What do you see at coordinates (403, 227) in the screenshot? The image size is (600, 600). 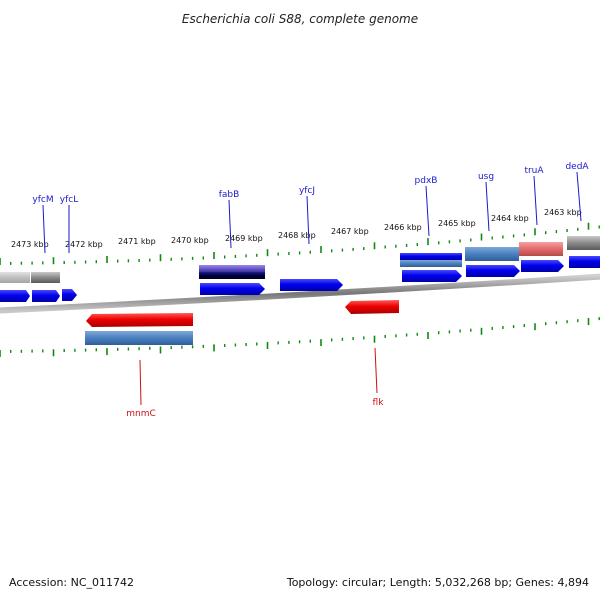 I see `tick-label-2466: 2466 kbp` at bounding box center [403, 227].